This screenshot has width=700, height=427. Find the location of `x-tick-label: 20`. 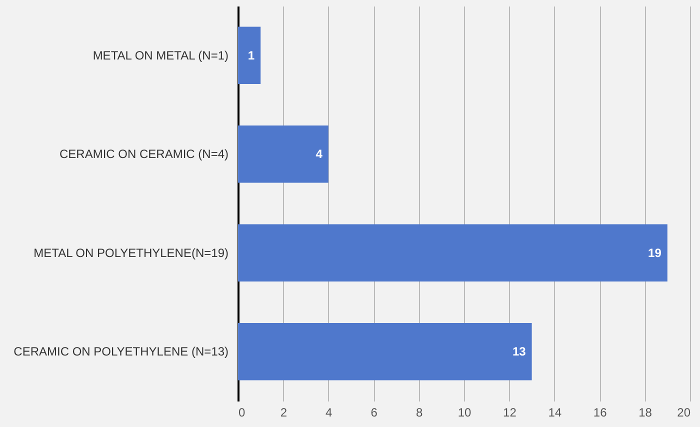

x-tick-label: 20 is located at coordinates (684, 413).